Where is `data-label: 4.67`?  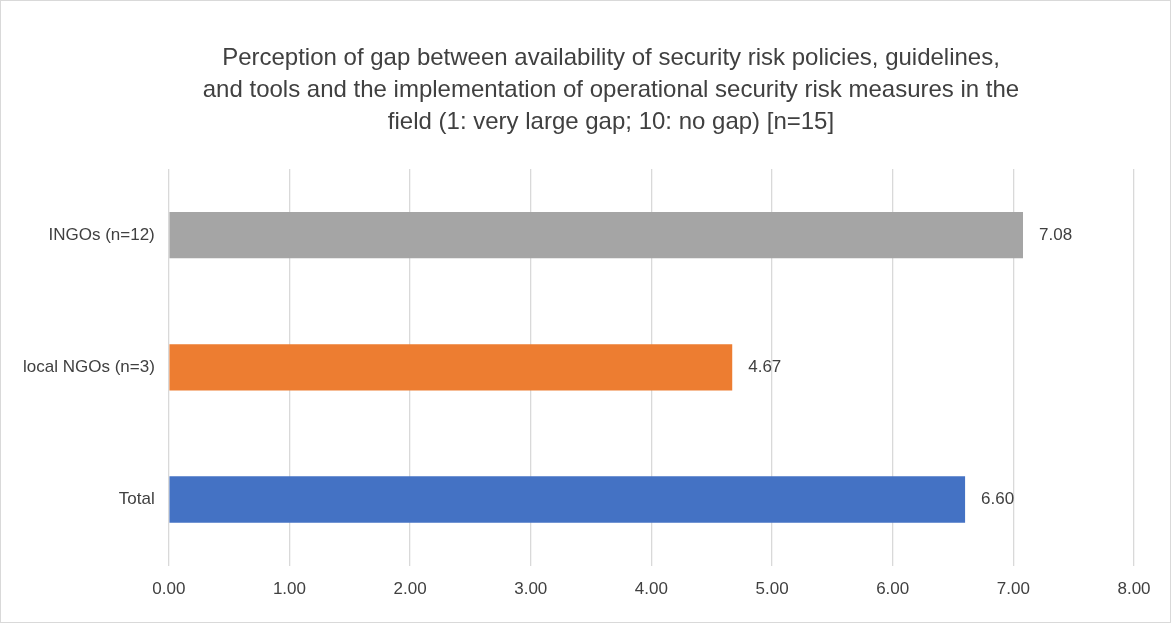 data-label: 4.67 is located at coordinates (765, 366).